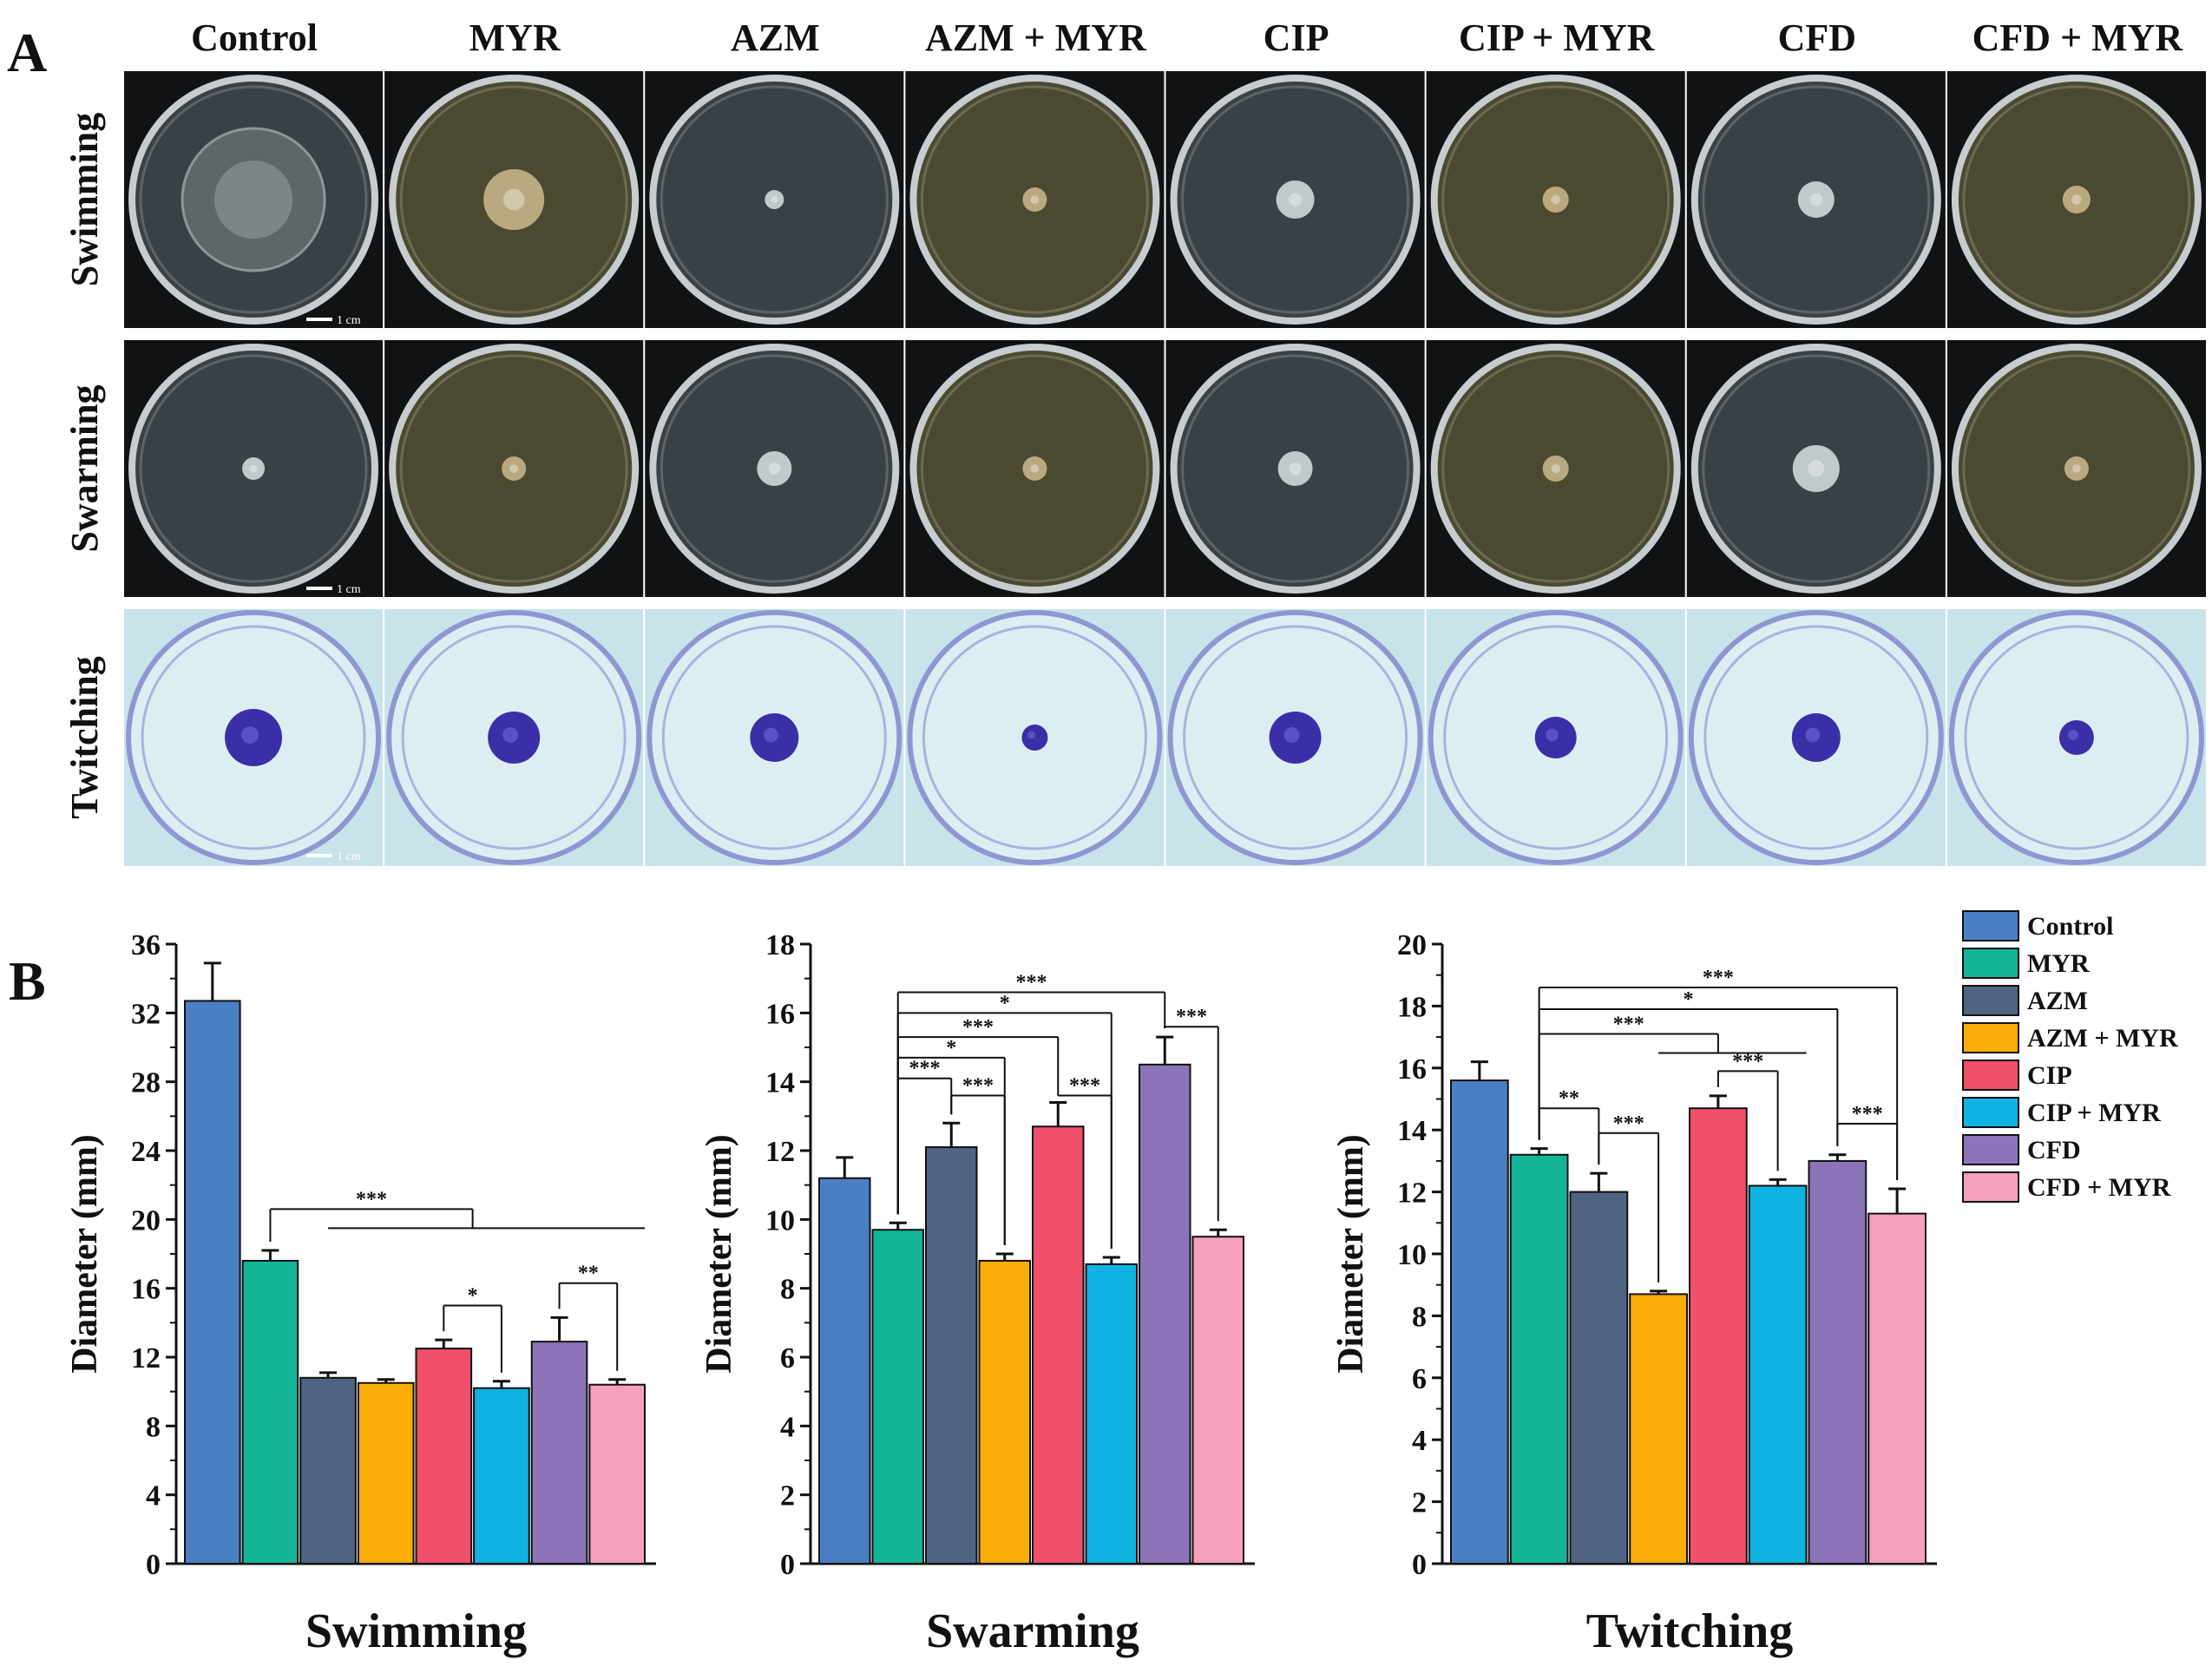 The image size is (2212, 1673). What do you see at coordinates (1778, 1375) in the screenshot?
I see `bar-cip-myr` at bounding box center [1778, 1375].